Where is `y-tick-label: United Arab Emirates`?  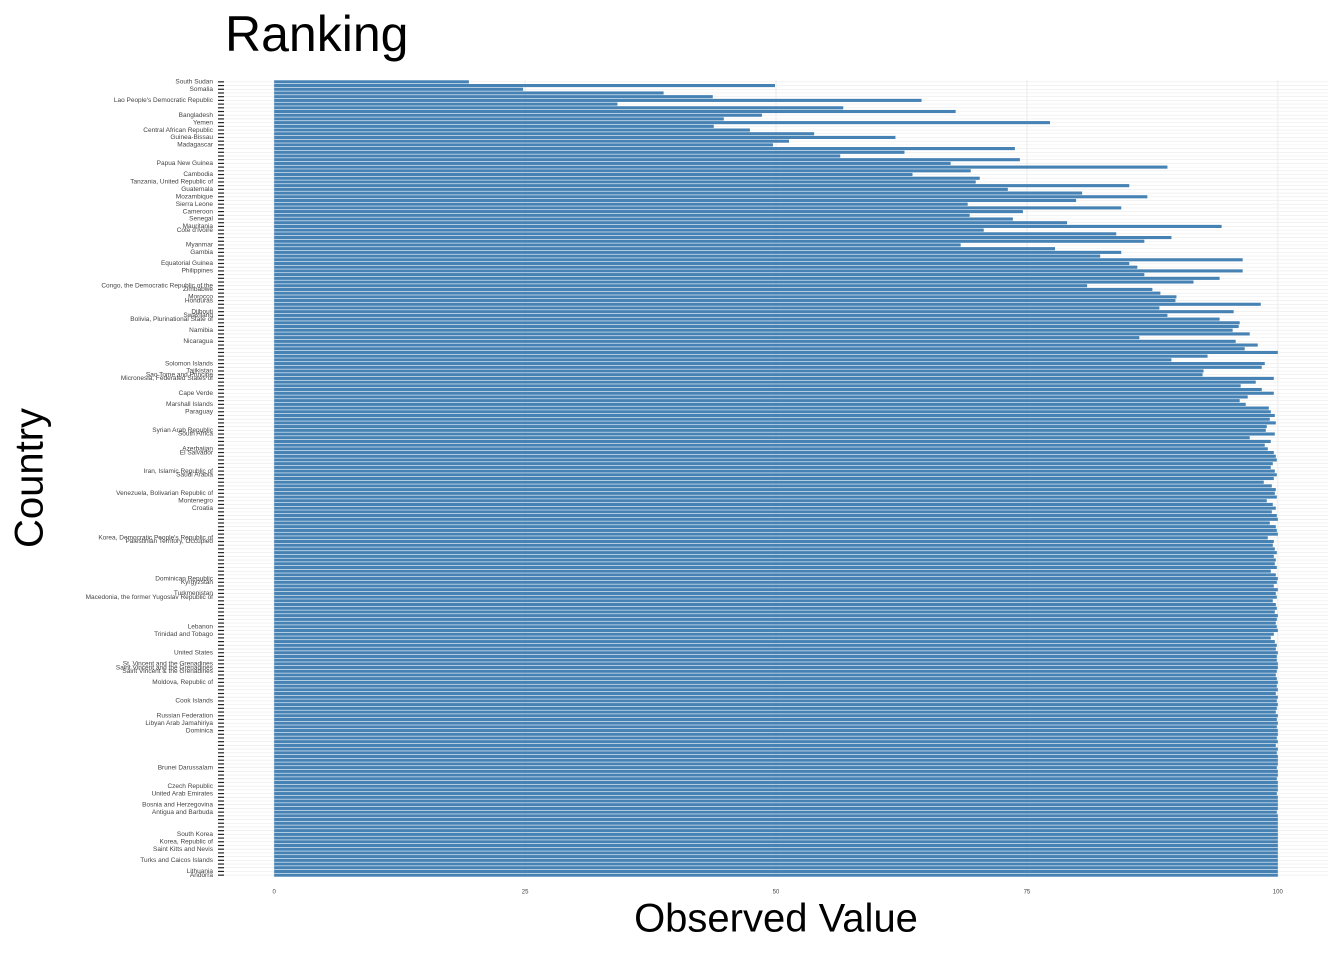 y-tick-label: United Arab Emirates is located at coordinates (183, 793).